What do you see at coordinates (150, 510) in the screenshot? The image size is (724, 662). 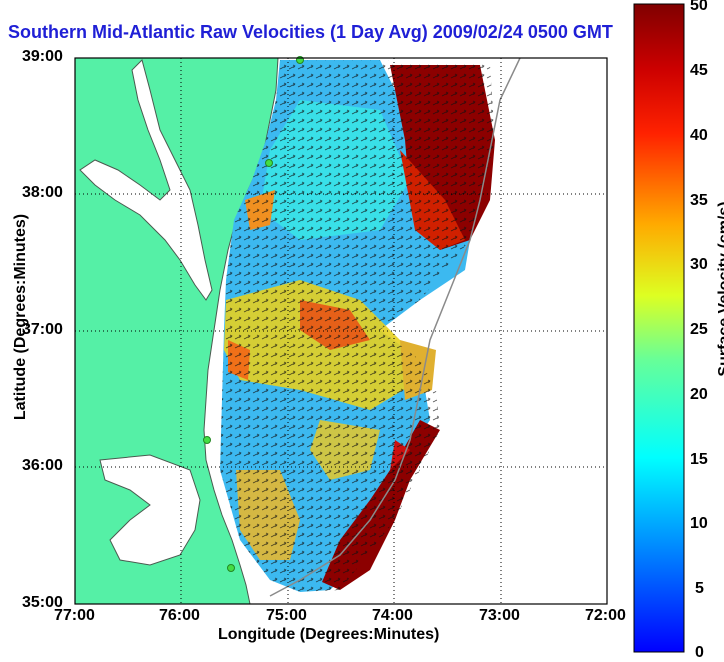 I see `sound-water` at bounding box center [150, 510].